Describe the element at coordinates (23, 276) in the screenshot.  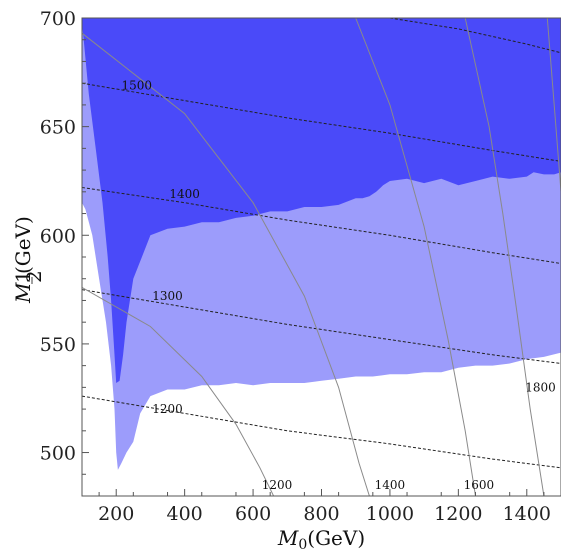
I see `y-axis-subscript-numerator: 1` at that location.